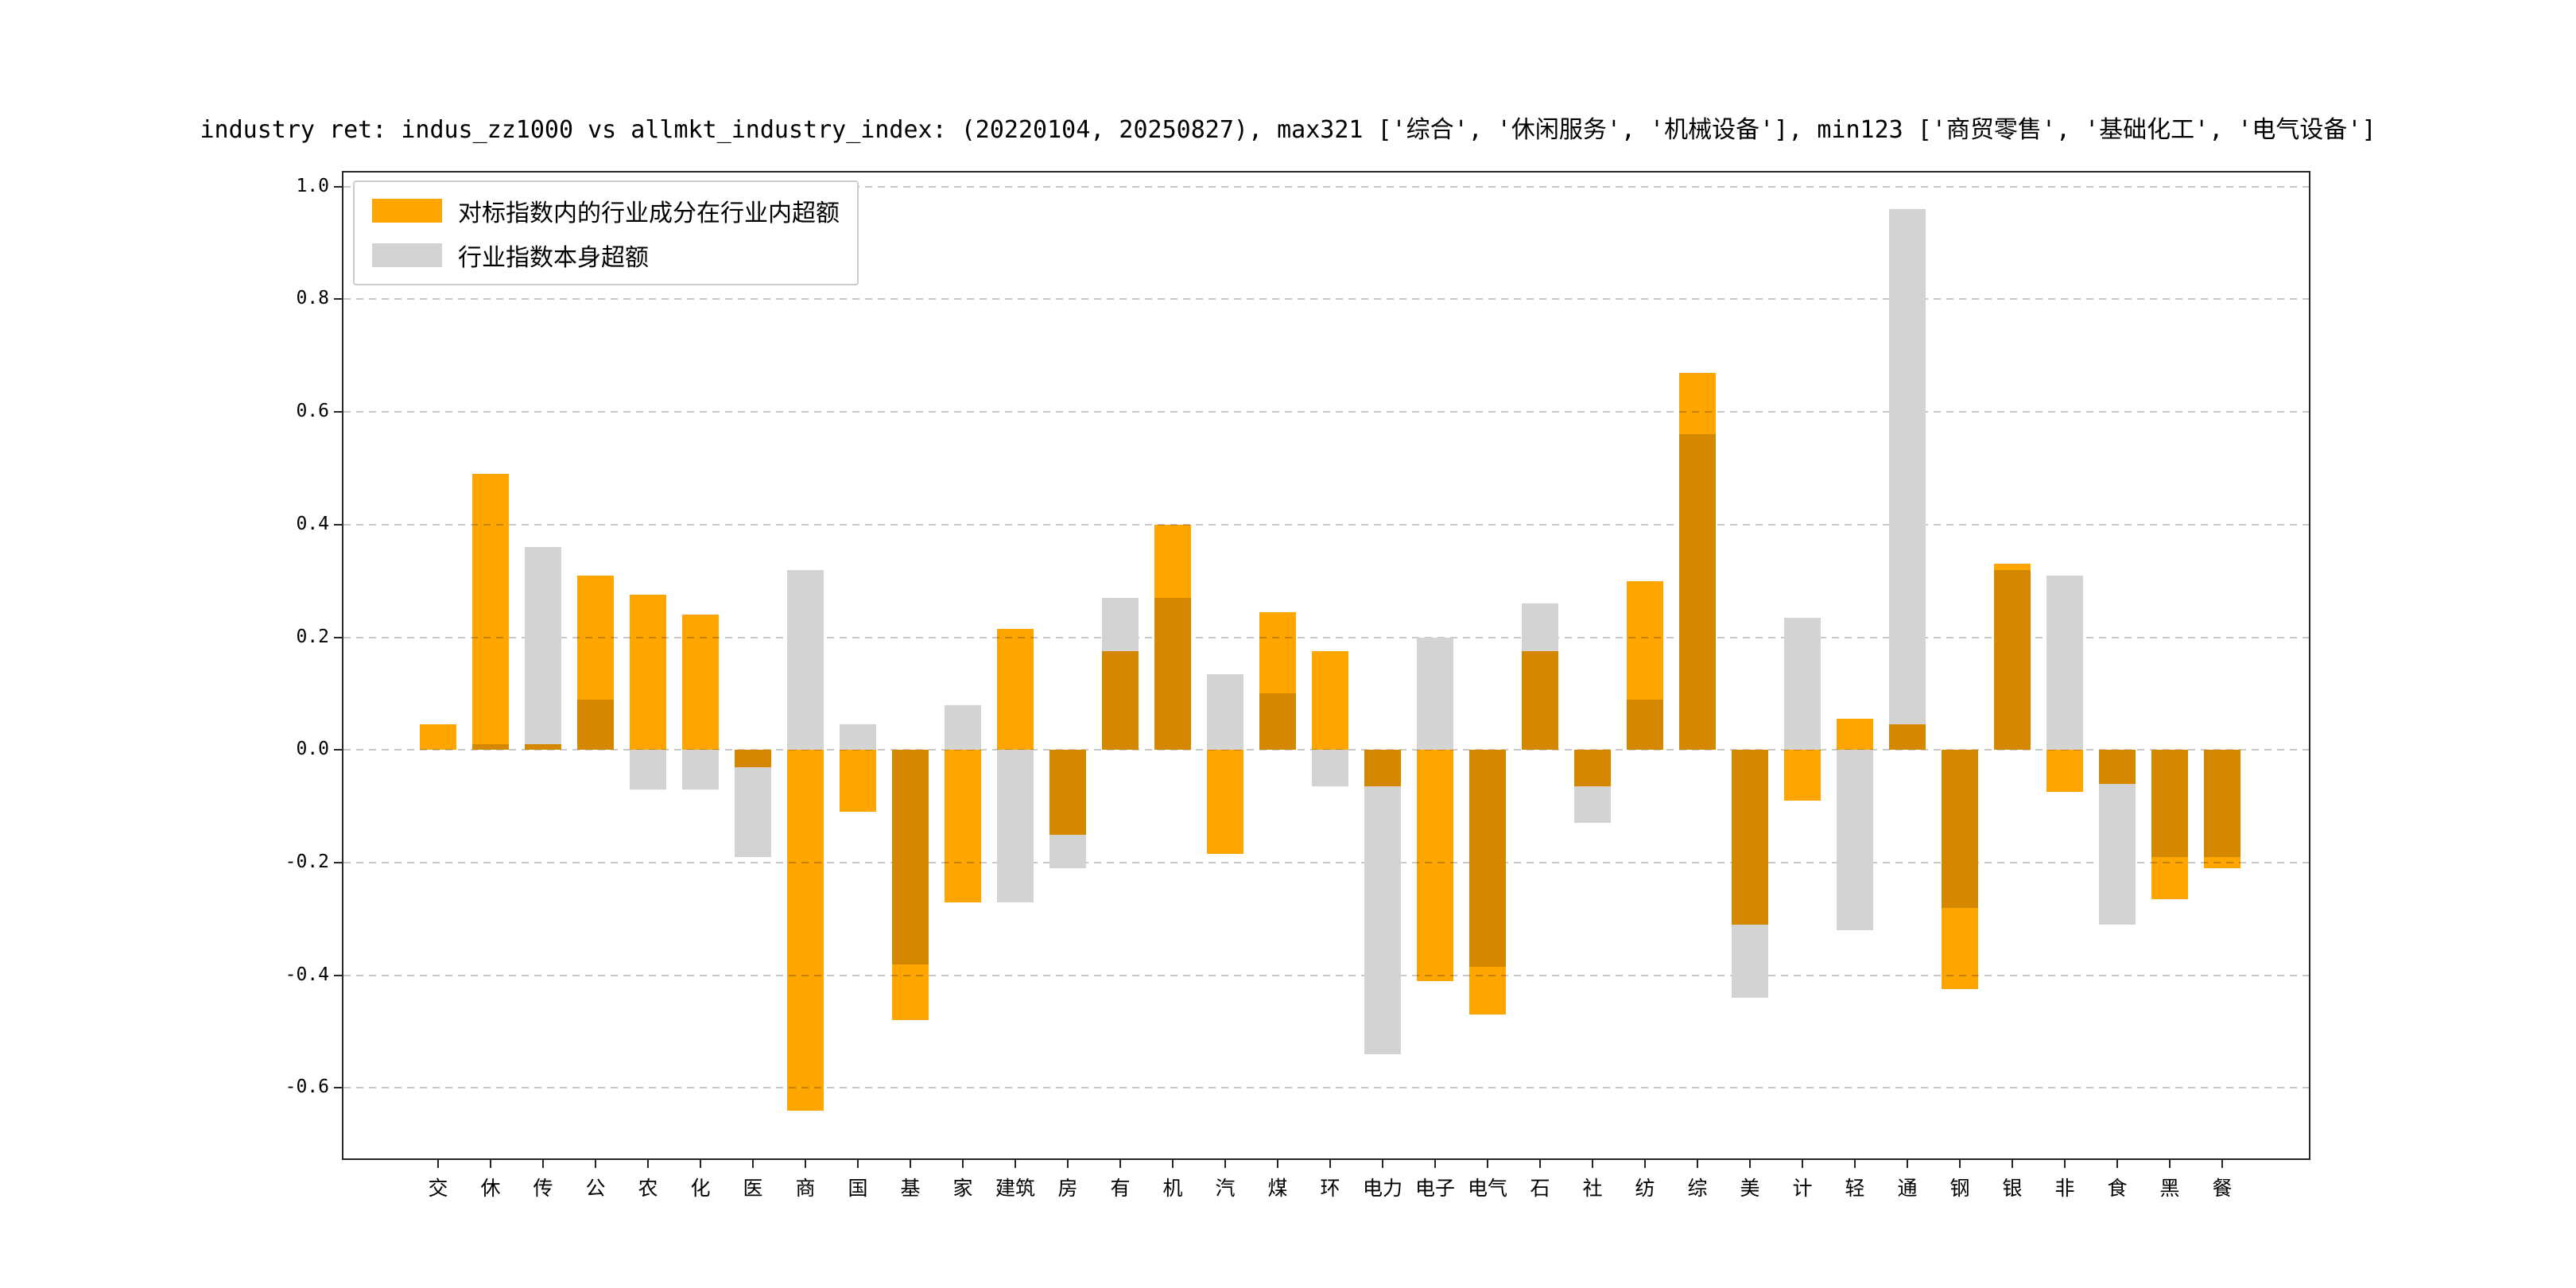 The image size is (2576, 1288). What do you see at coordinates (753, 1188) in the screenshot?
I see `x-tick-label: 医` at bounding box center [753, 1188].